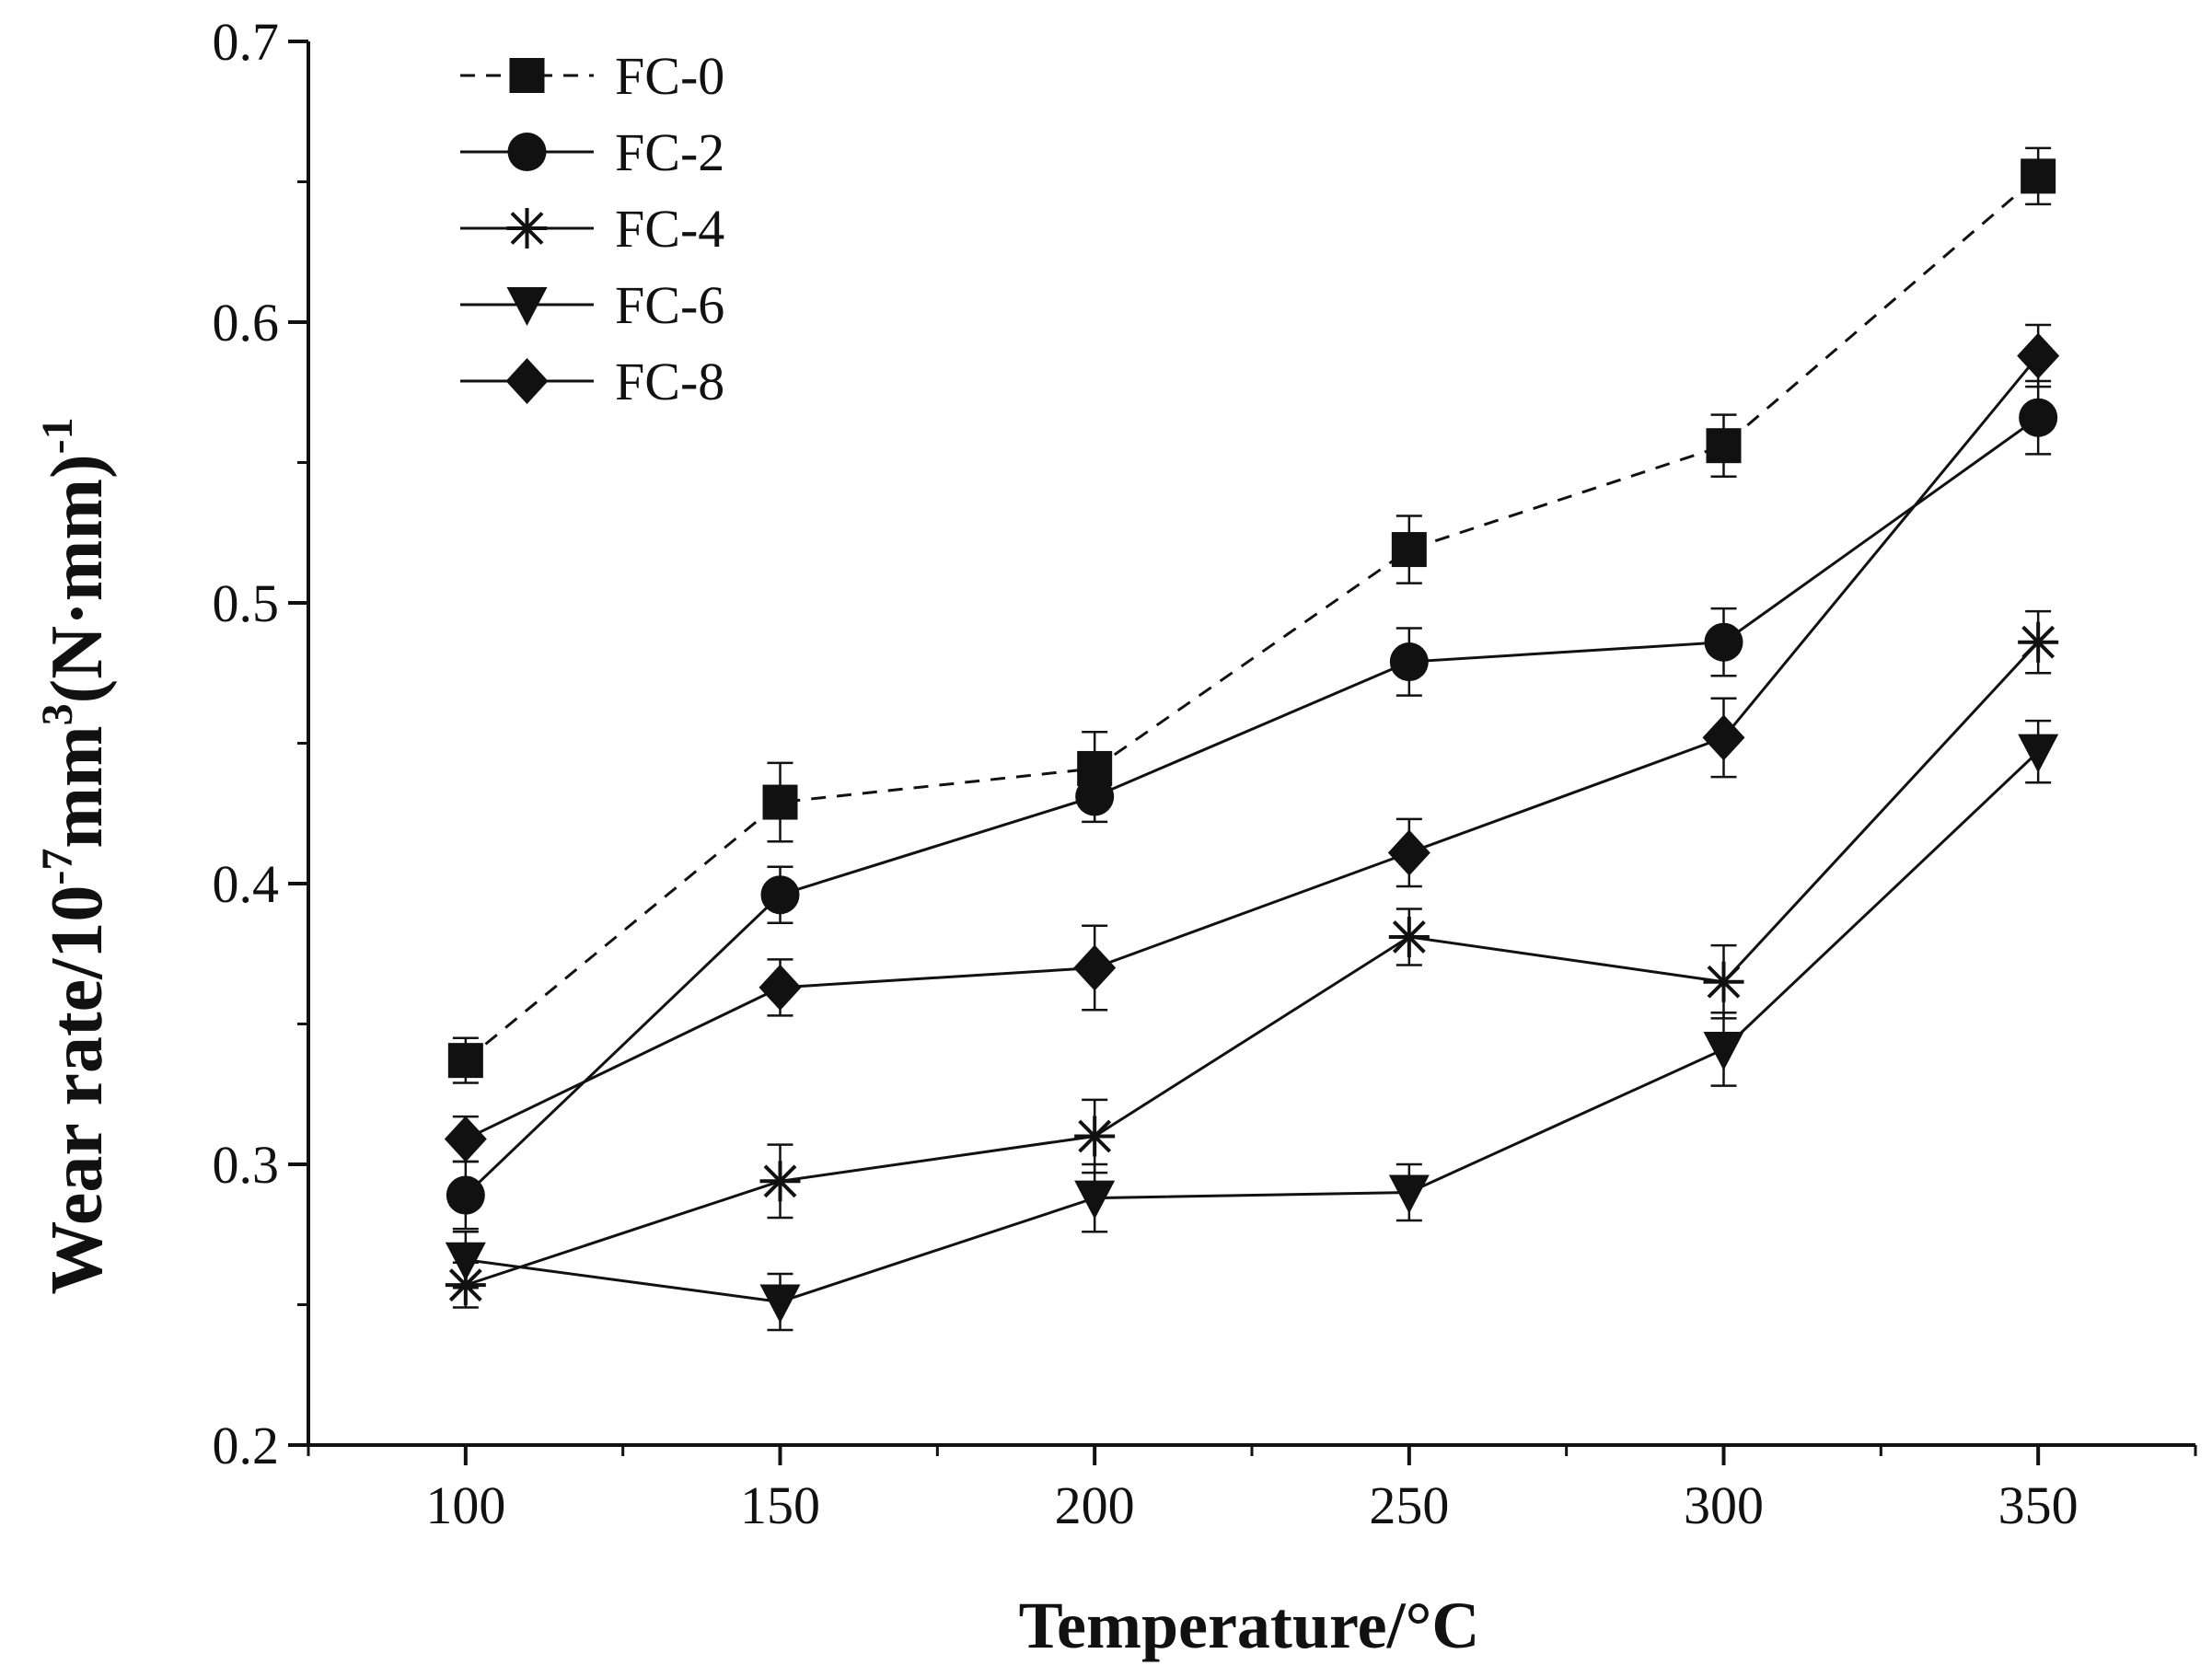 The height and width of the screenshot is (1677, 2212). I want to click on legend-item-fc-0: FC-0, so click(592, 76).